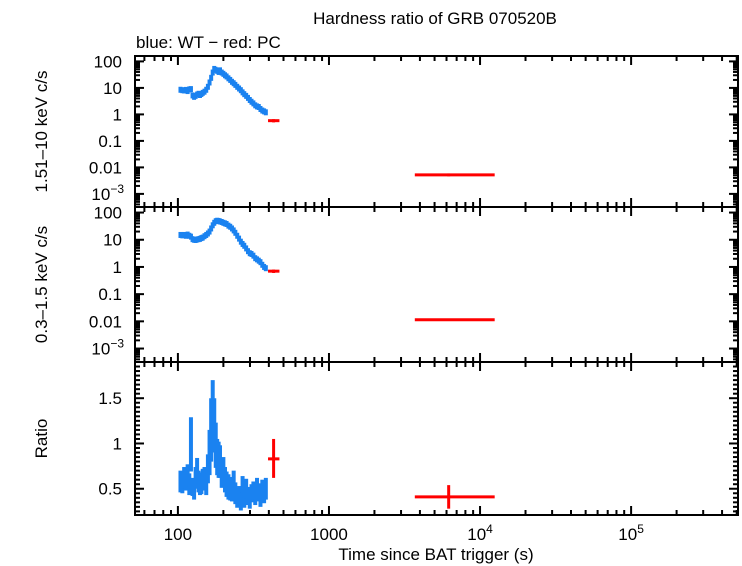 This screenshot has width=742, height=566. I want to click on x-tick-label: 100, so click(178, 534).